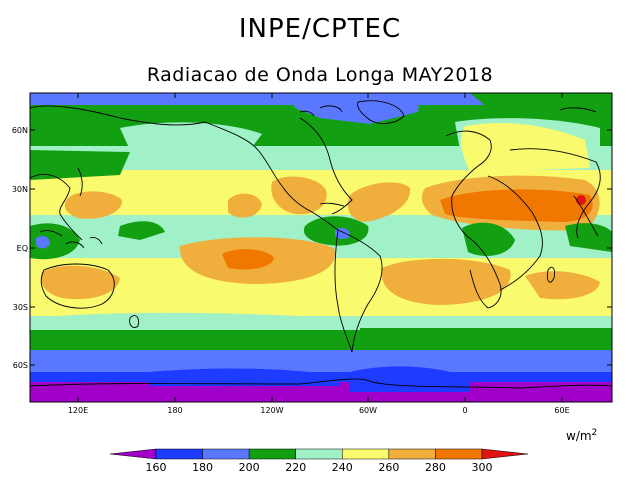 The height and width of the screenshot is (494, 640). What do you see at coordinates (594, 433) in the screenshot?
I see `units-exponent: 2` at bounding box center [594, 433].